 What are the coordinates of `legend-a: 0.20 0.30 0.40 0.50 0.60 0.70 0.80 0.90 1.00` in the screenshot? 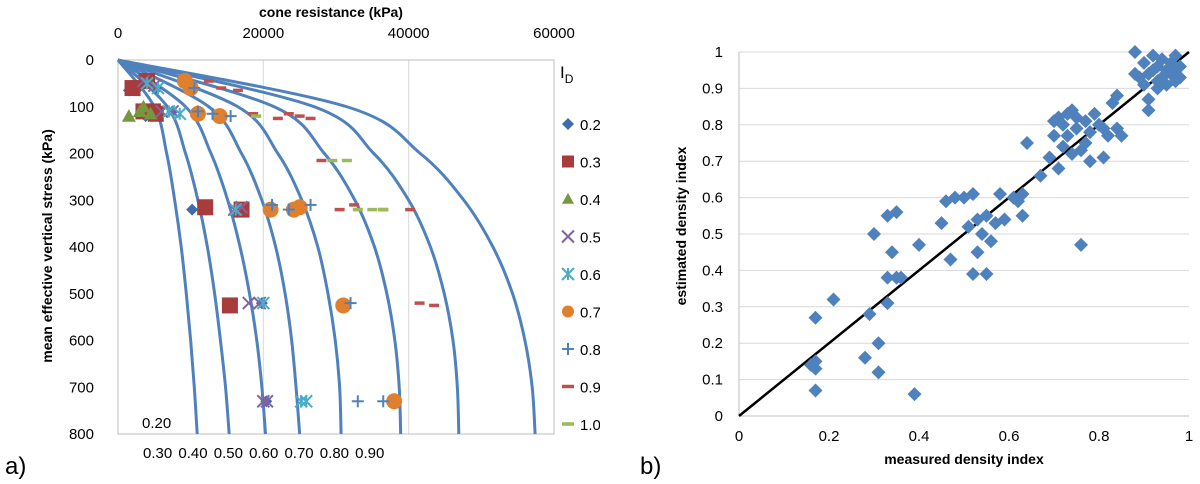 It's located at (580, 275).